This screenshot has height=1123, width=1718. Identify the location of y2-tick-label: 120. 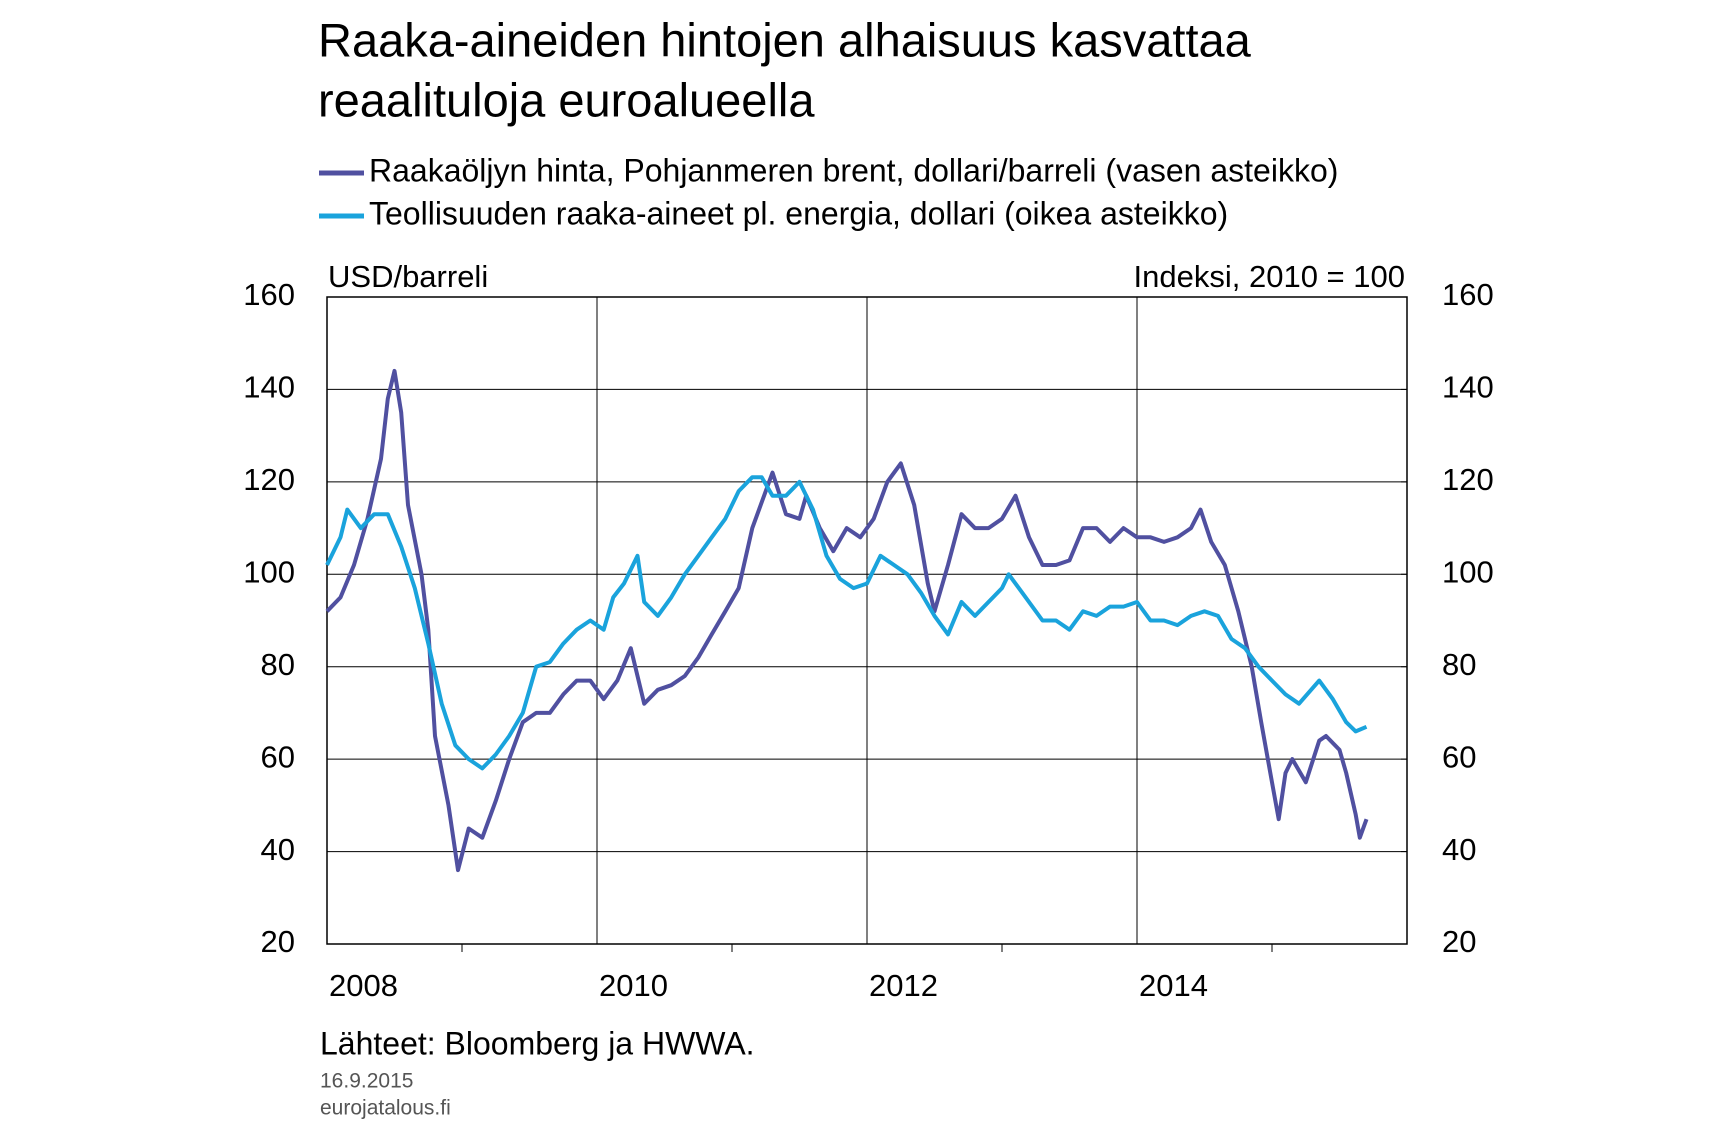
(1468, 479).